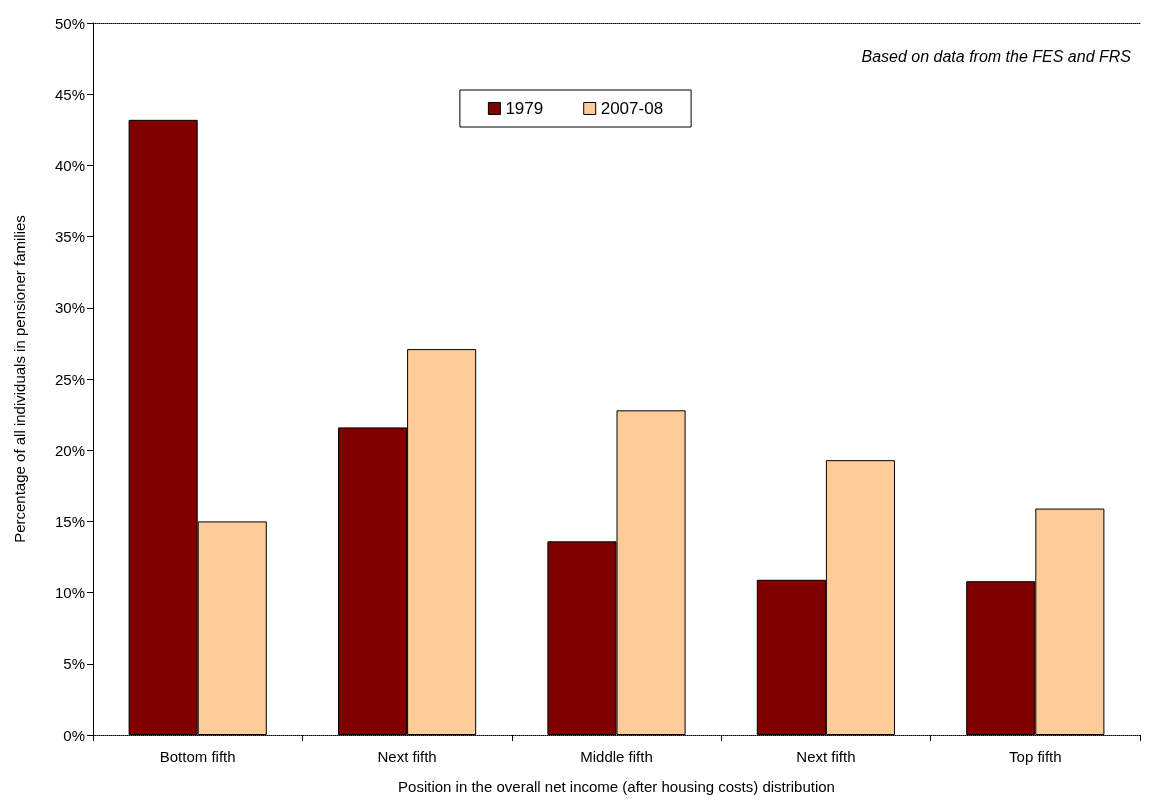 Image resolution: width=1151 pixels, height=803 pixels. Describe the element at coordinates (19, 379) in the screenshot. I see `y-axis-title: Percentage of all individuals in pensioner families` at that location.